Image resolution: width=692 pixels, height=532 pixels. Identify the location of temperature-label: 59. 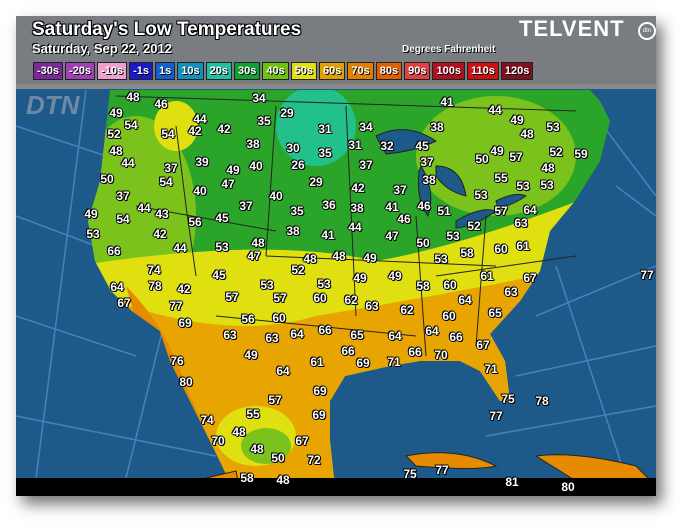
(581, 154).